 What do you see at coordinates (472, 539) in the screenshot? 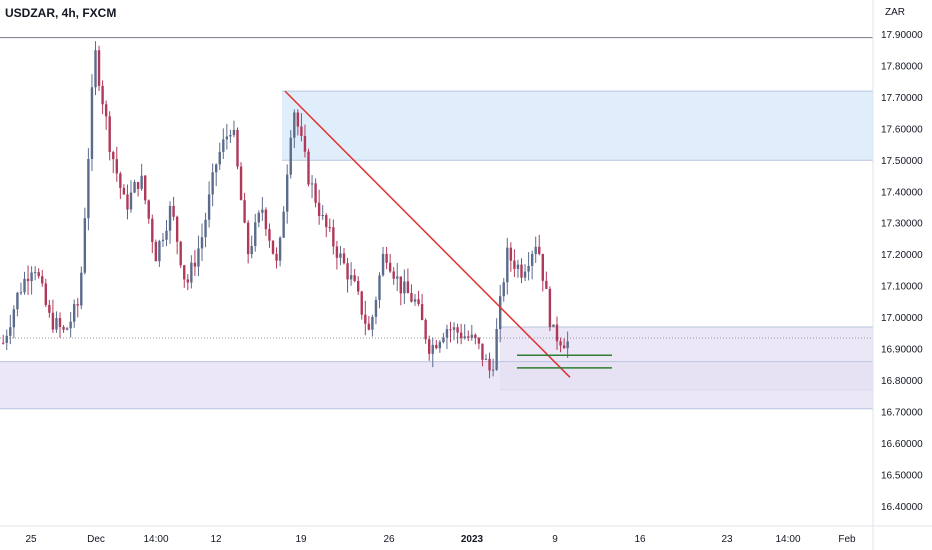
I see `time-tick: 2023` at bounding box center [472, 539].